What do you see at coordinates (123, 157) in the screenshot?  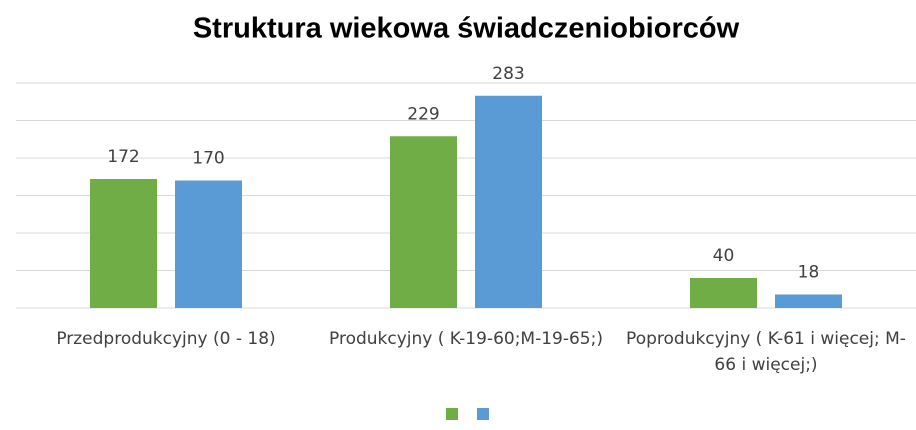 I see `data-label: 172` at bounding box center [123, 157].